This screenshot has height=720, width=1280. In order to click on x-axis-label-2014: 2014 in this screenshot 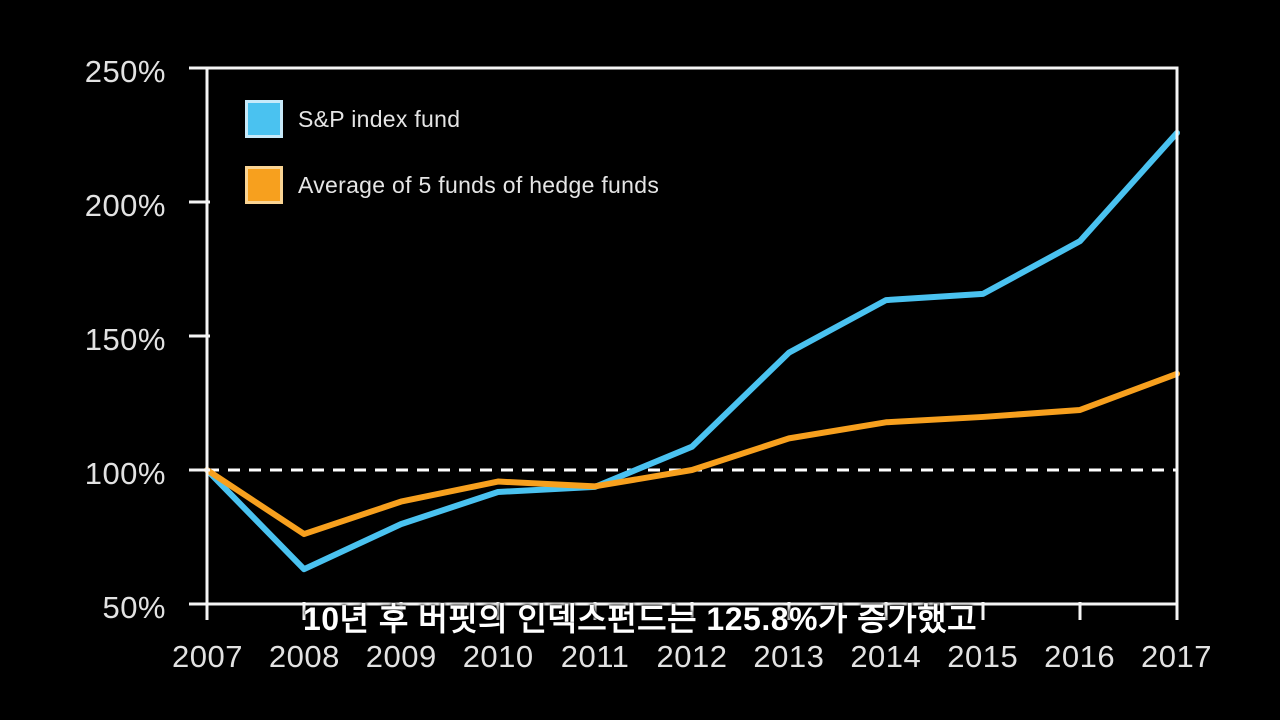, I will do `click(886, 656)`.